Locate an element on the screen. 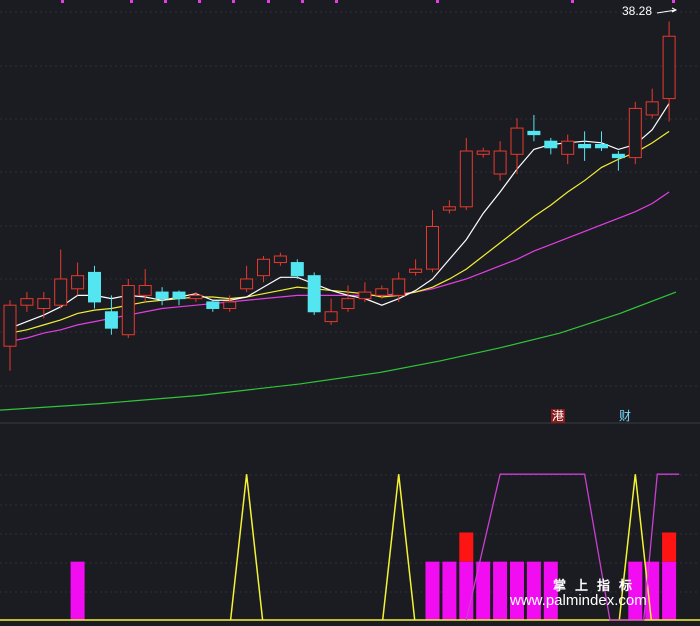 This screenshot has width=700, height=626. last-price-label: 38.28 is located at coordinates (637, 11).